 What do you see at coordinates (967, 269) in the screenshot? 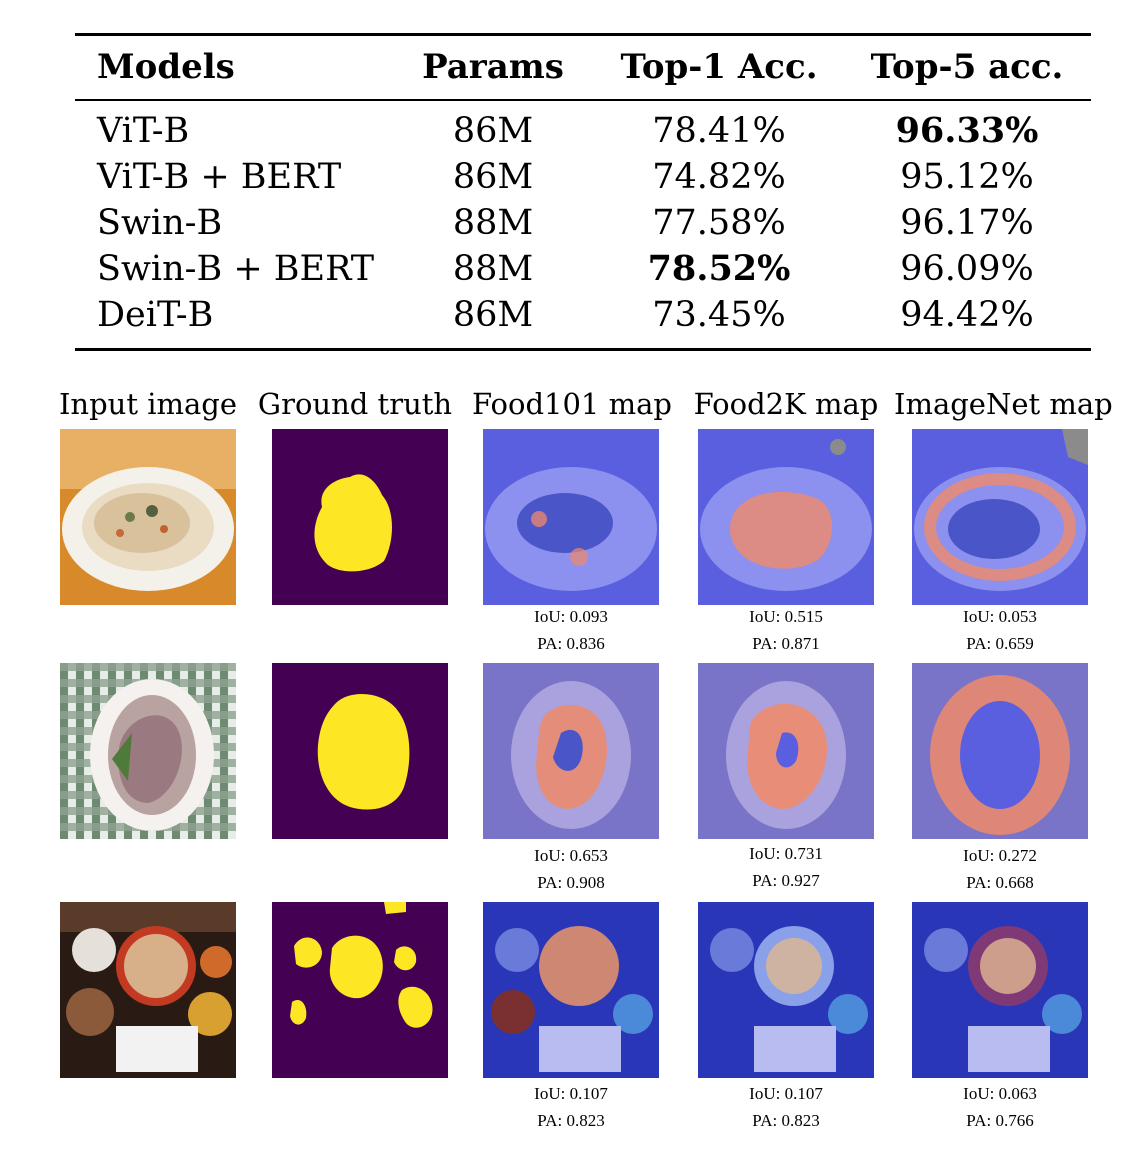
I see `row-top5: 96.09%` at bounding box center [967, 269].